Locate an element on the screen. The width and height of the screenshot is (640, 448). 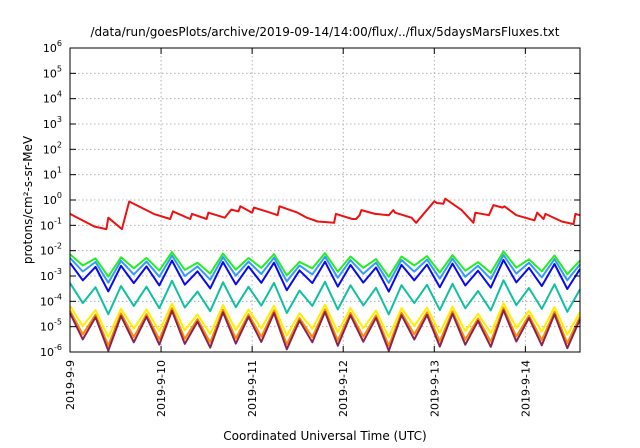
y-tick-label: 10⁰ is located at coordinates (52, 199).